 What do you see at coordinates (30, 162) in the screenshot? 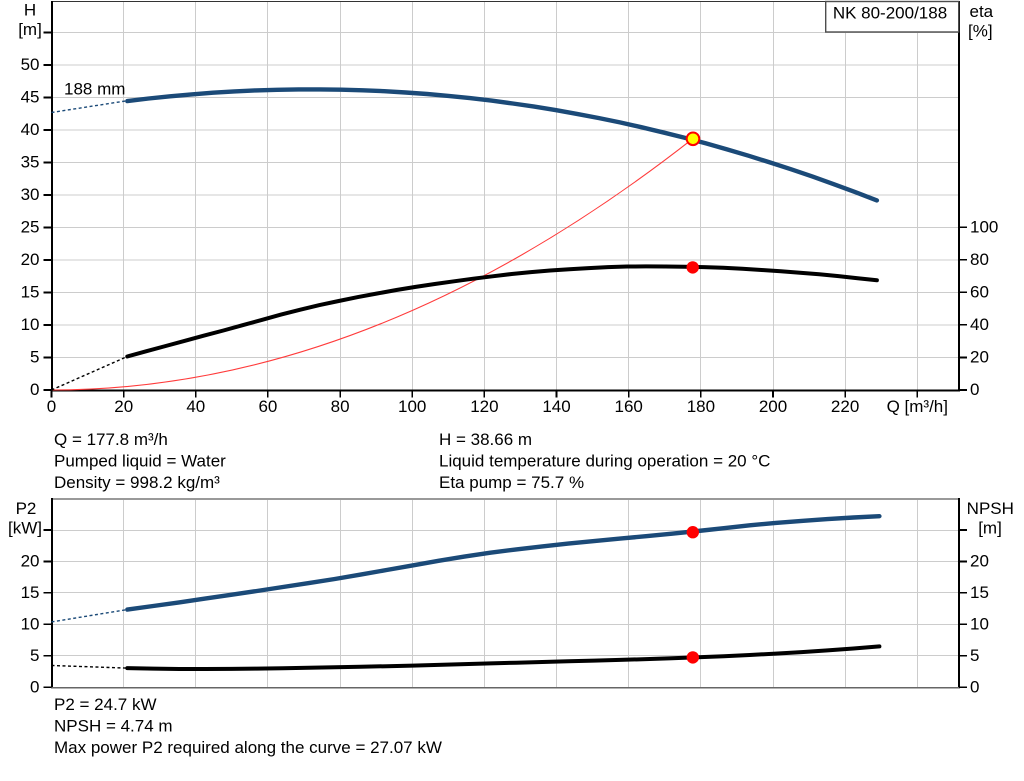
I see `svg-text: 35` at bounding box center [30, 162].